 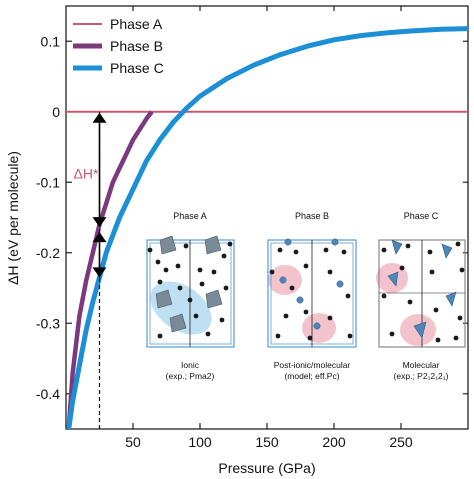 I want to click on unit-cell-phase-a-inner, so click(x=190, y=293).